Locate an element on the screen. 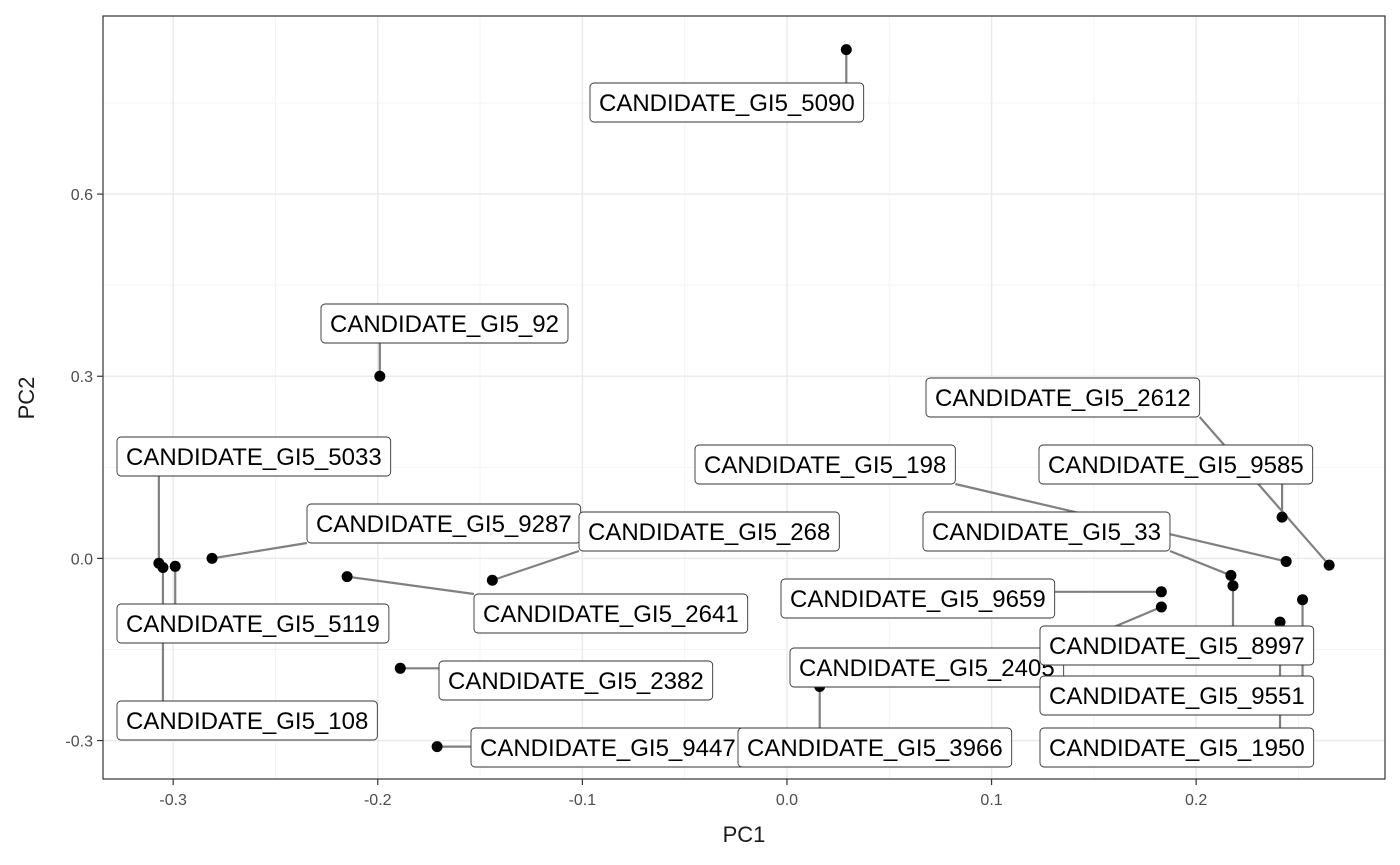  point-label-box: CANDIDATE_GI5_9585 is located at coordinates (1176, 464).